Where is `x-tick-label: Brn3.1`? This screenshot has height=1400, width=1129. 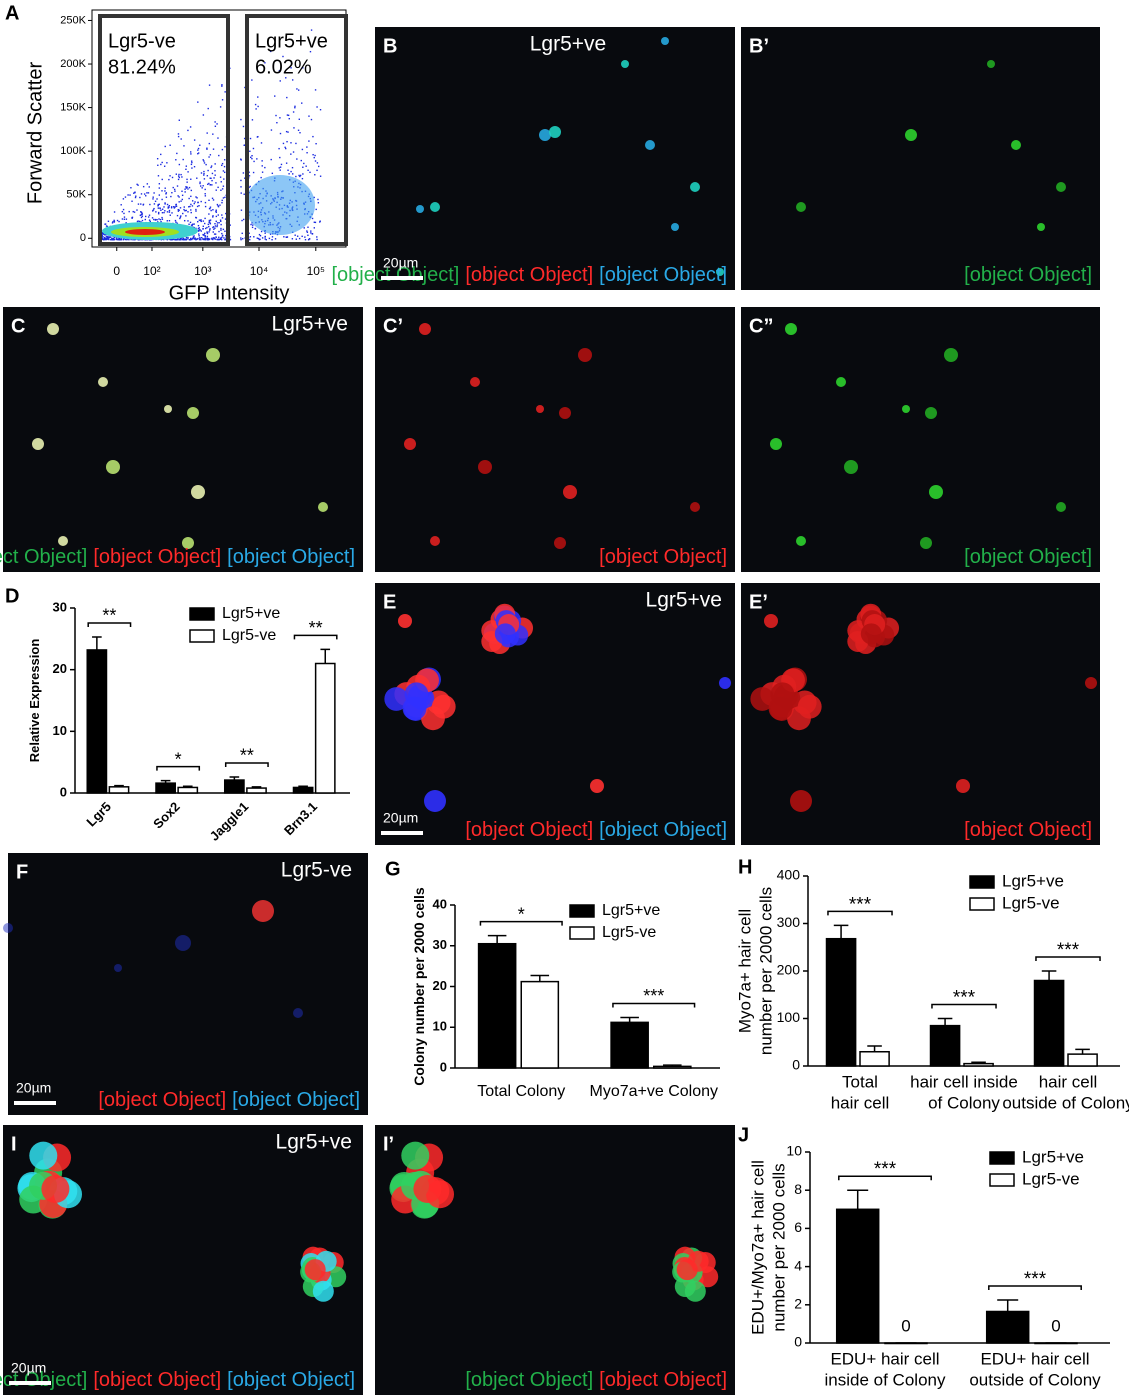
x-tick-label: Brn3.1 is located at coordinates (300, 818).